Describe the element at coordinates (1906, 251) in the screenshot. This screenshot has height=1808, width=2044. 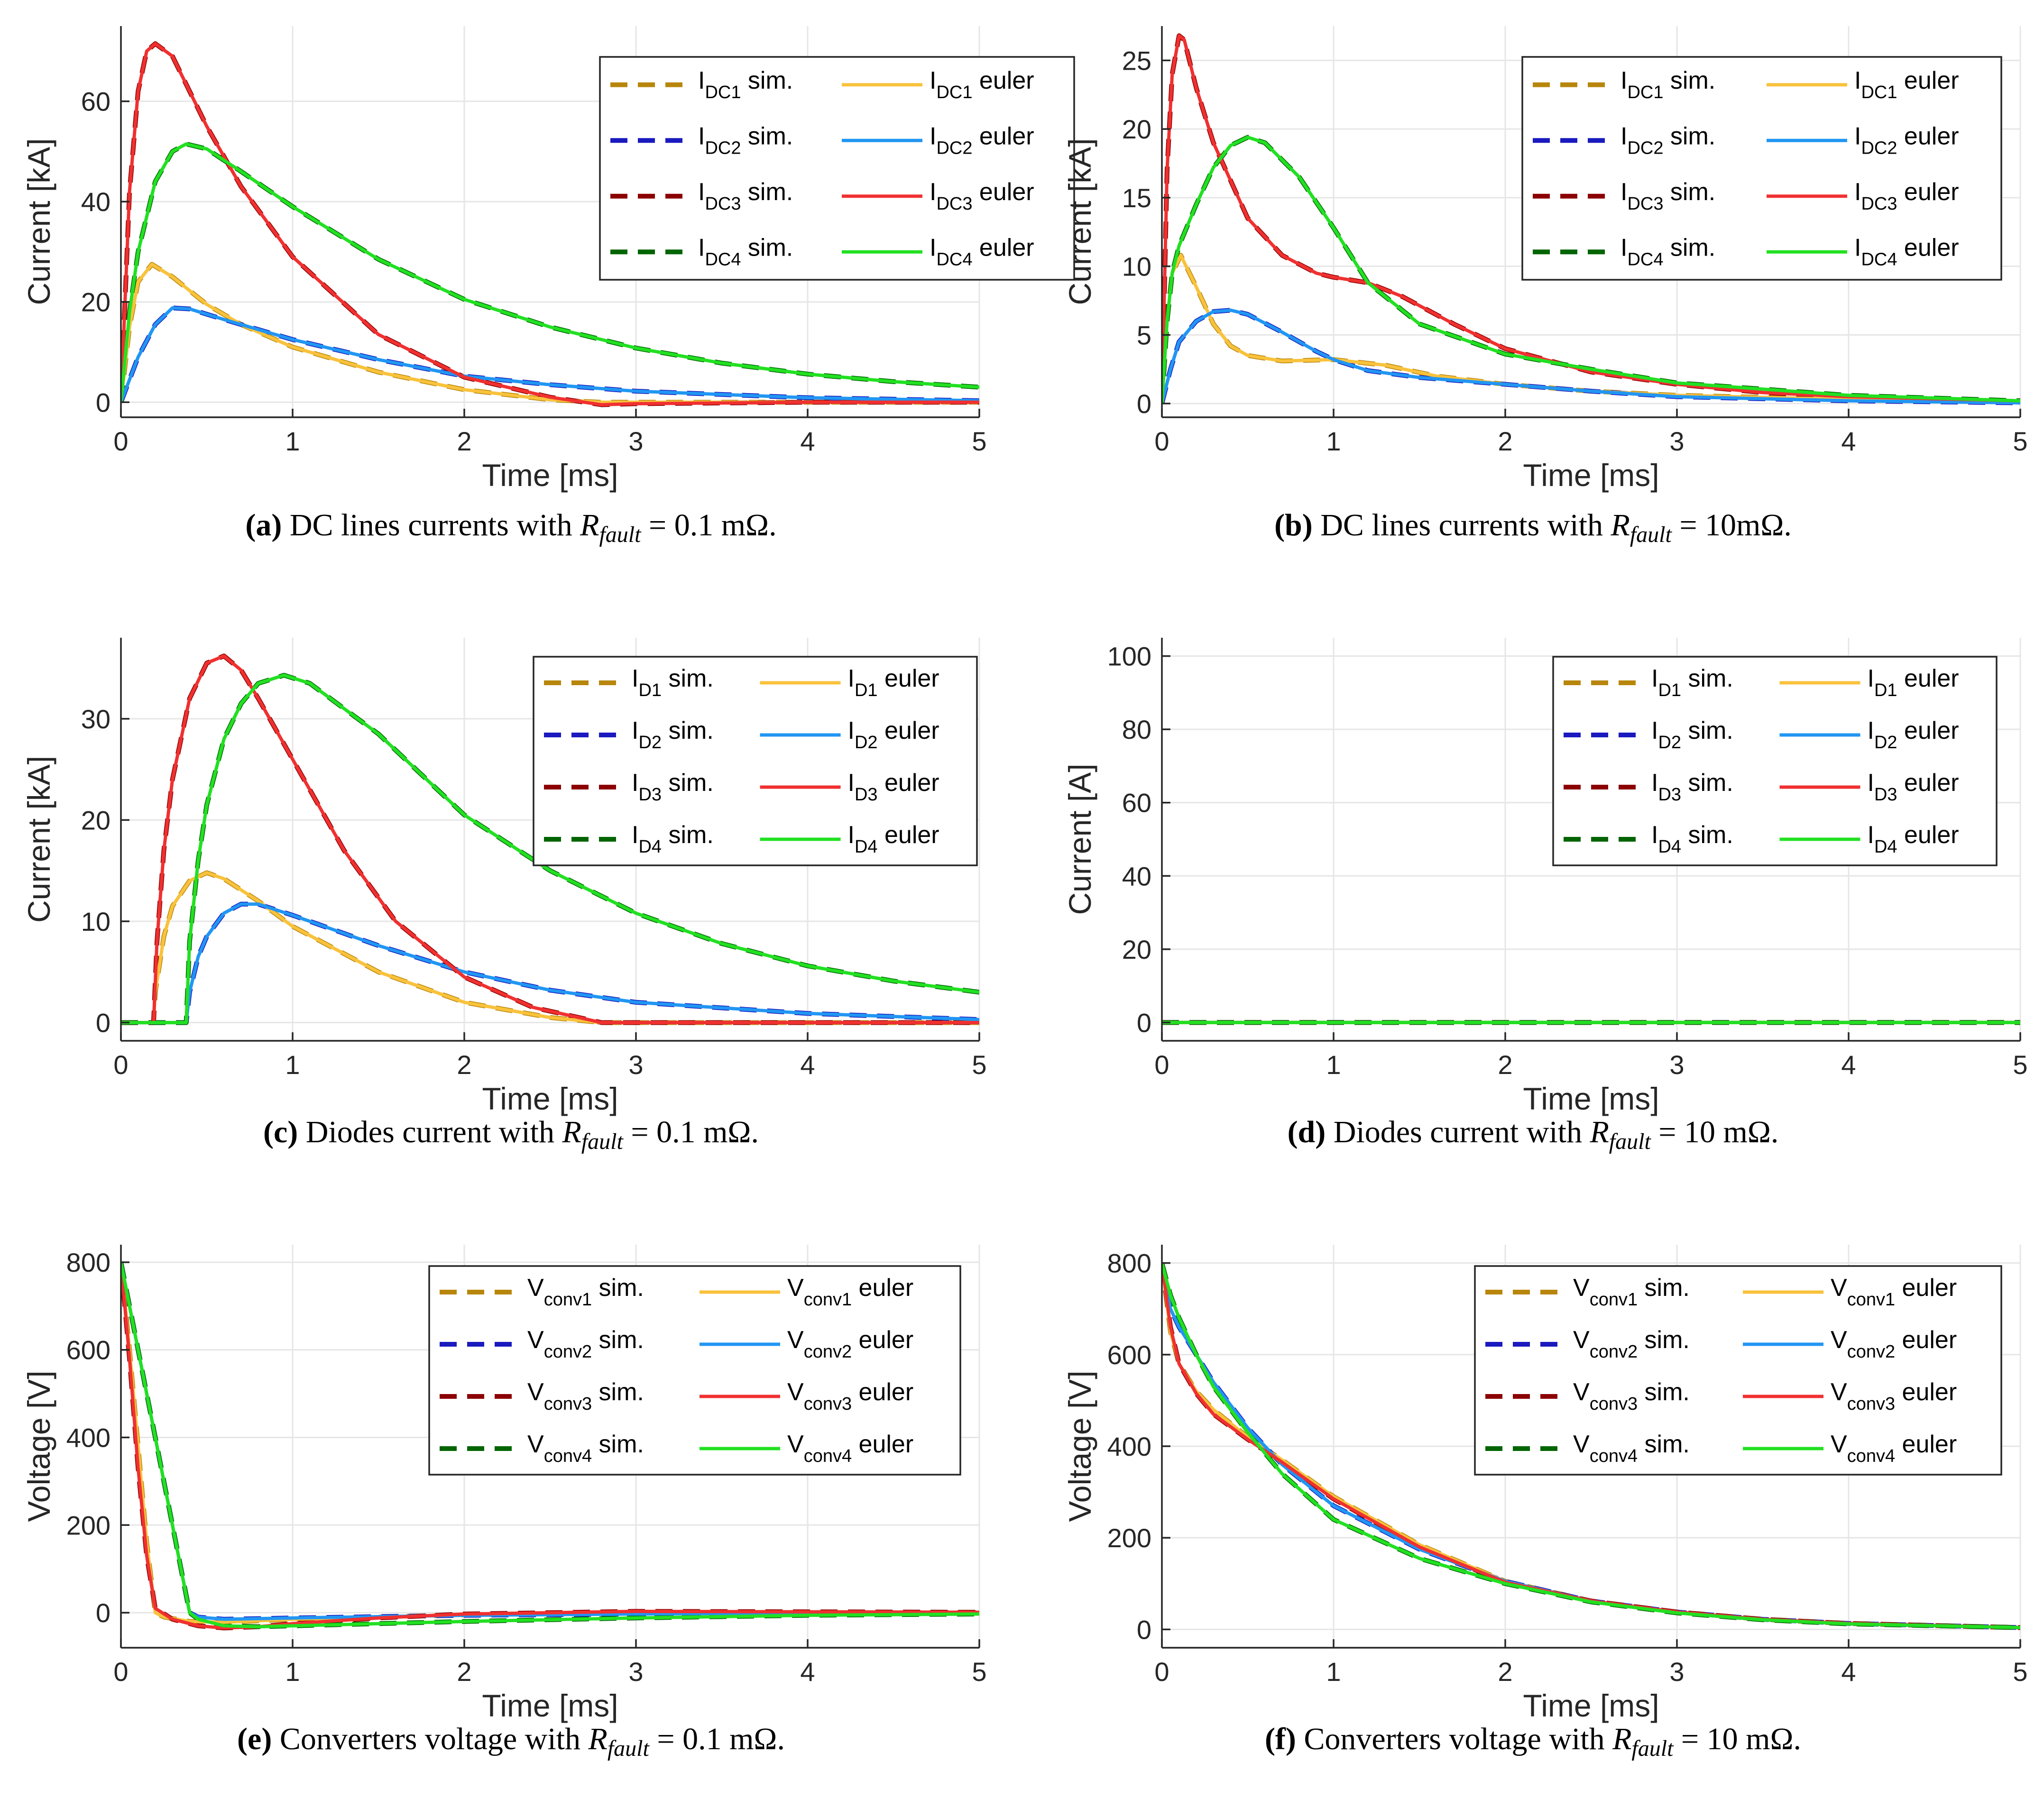
I see `legend-label-euler: IDC4 euler` at that location.